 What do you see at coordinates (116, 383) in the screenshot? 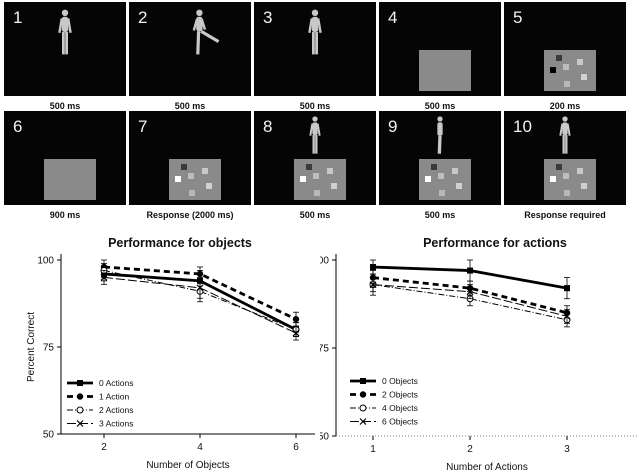
I see `legend-label: 0 Actions` at bounding box center [116, 383].